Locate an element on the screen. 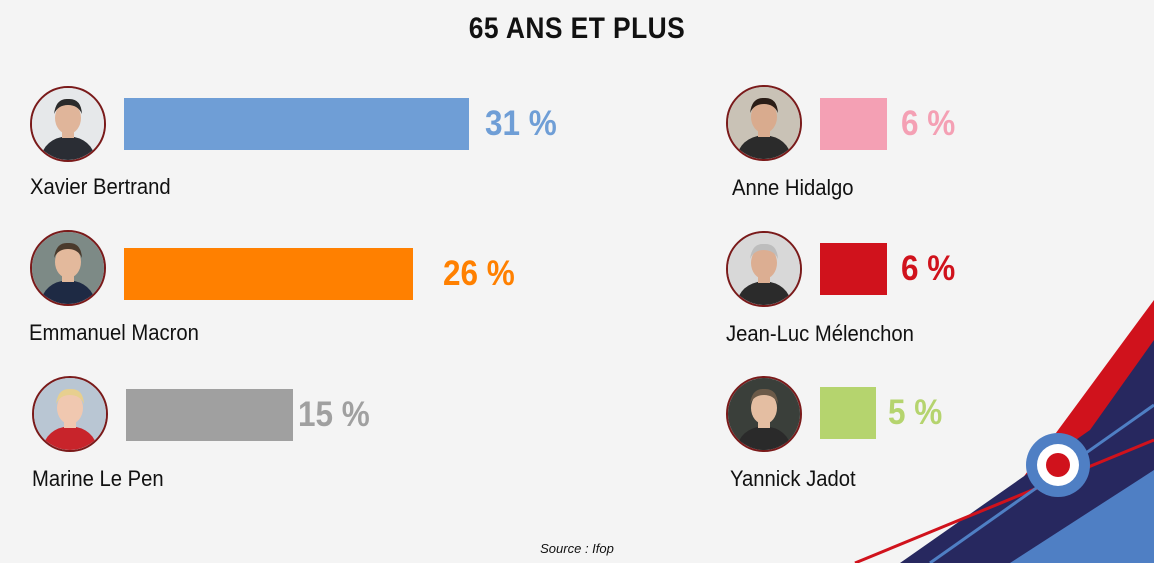 The image size is (1154, 563). value-label-emmanuel-macron: 26 % is located at coordinates (479, 273).